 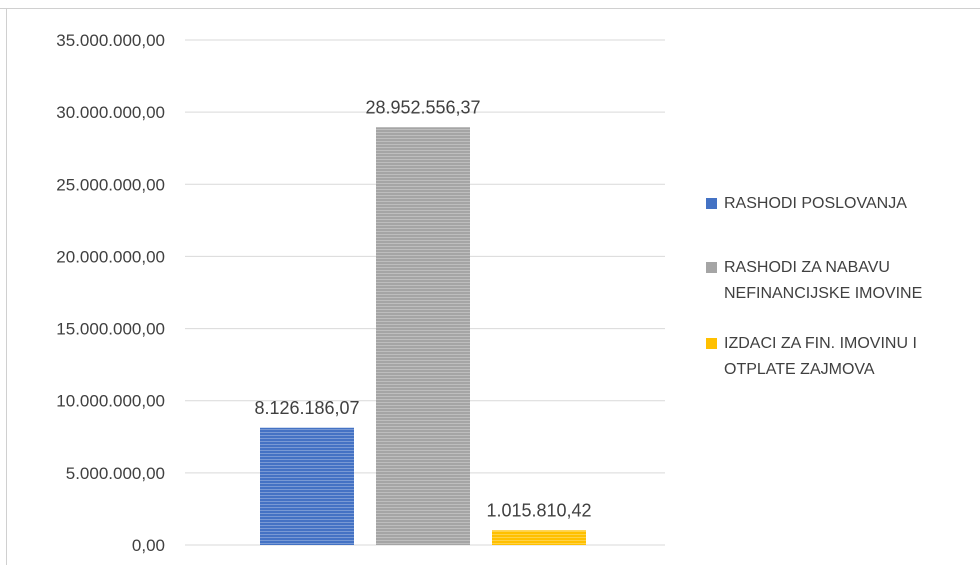 What do you see at coordinates (115, 473) in the screenshot?
I see `y-tick-label: 5.000.000,00` at bounding box center [115, 473].